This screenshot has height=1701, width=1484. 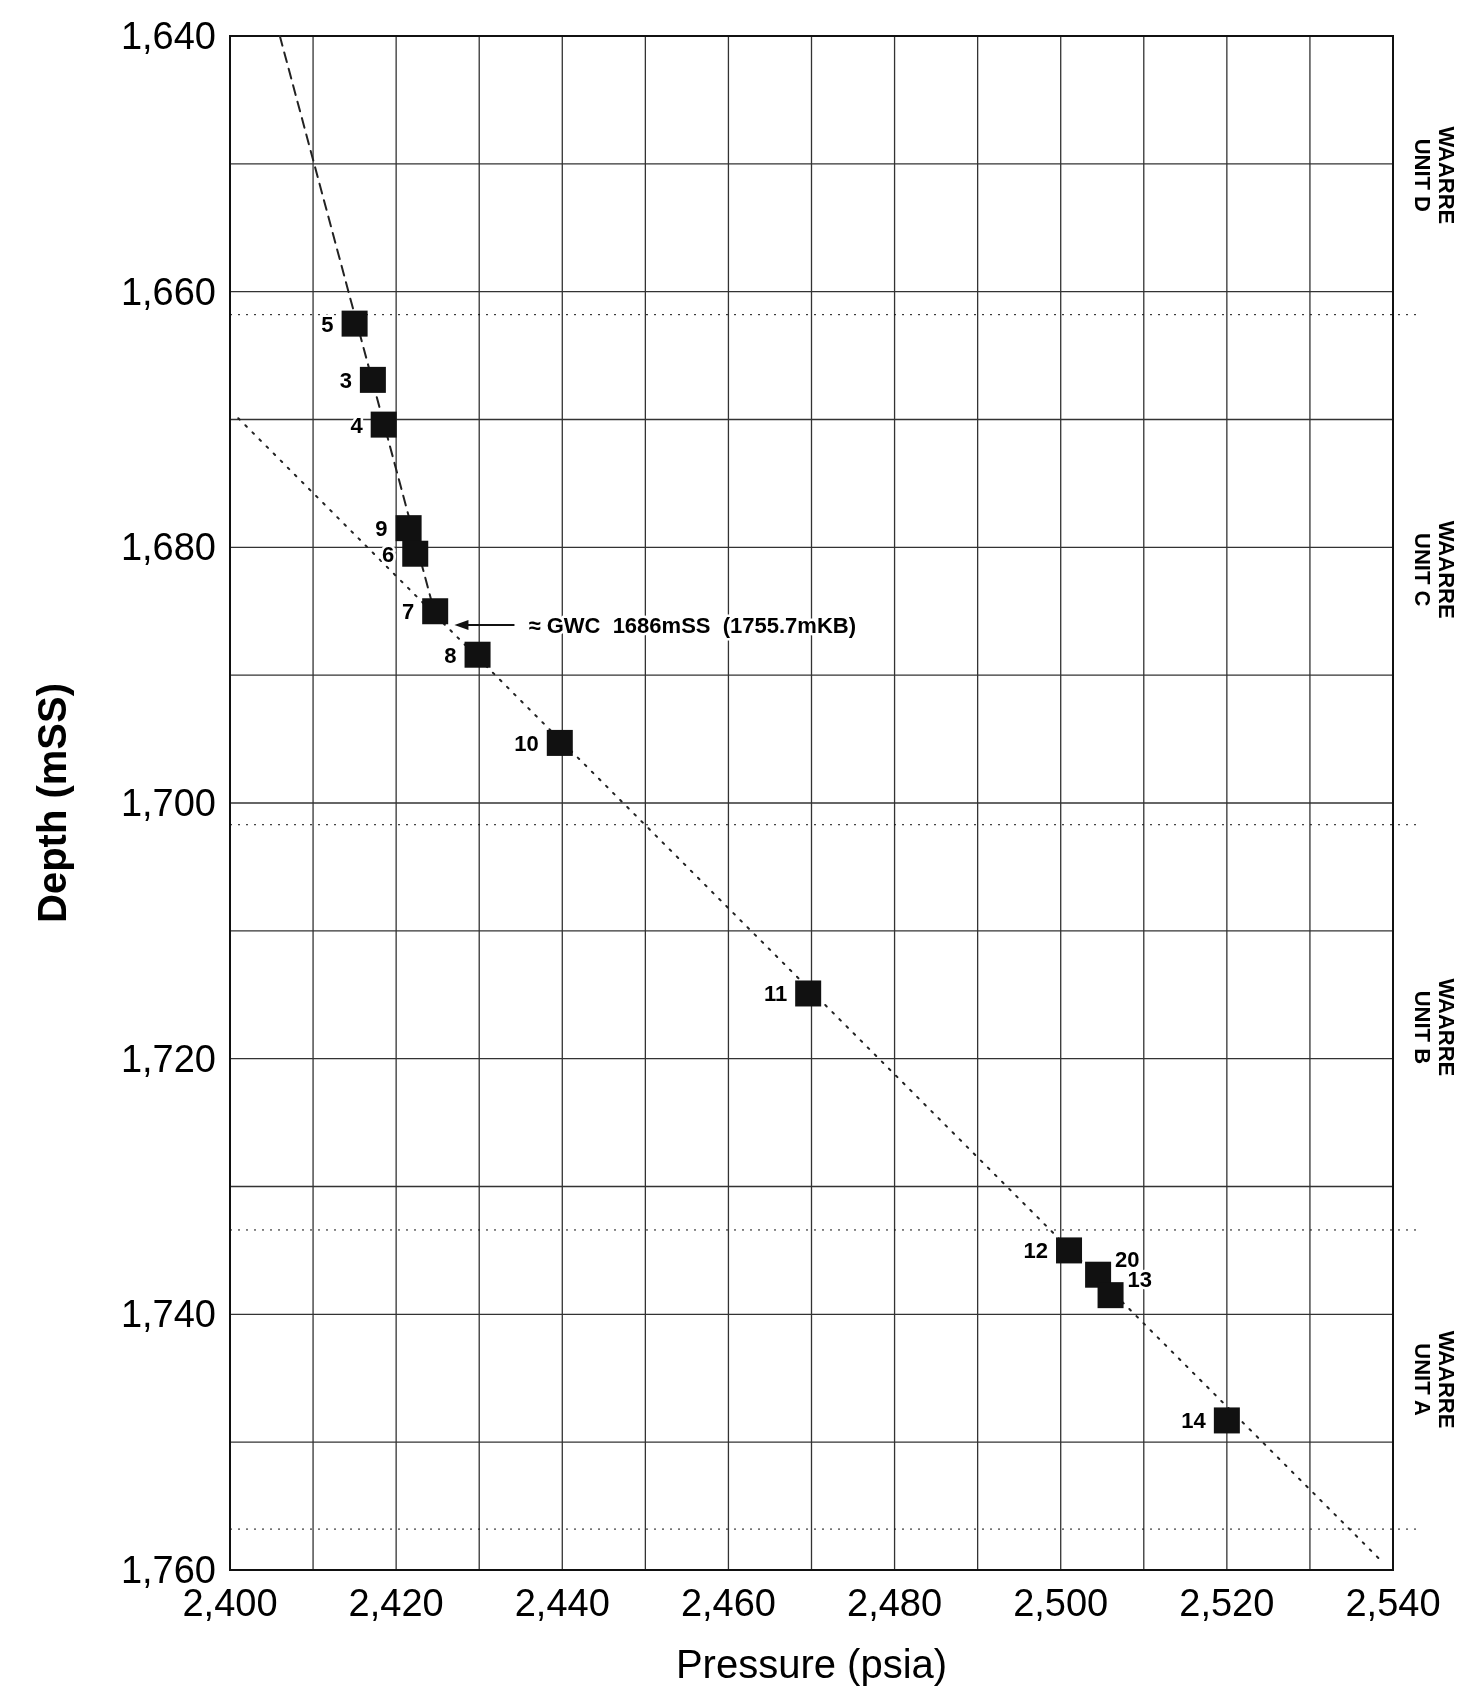 What do you see at coordinates (895, 1603) in the screenshot?
I see `x-tick-label: 2,480` at bounding box center [895, 1603].